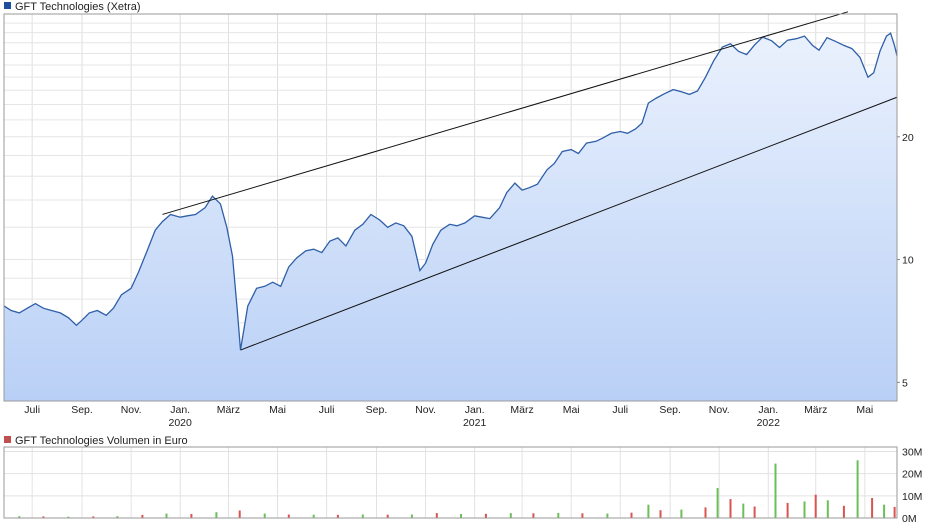  Describe the element at coordinates (78, 7) in the screenshot. I see `price-legend-label: GFT Technologies (Xetra)` at that location.